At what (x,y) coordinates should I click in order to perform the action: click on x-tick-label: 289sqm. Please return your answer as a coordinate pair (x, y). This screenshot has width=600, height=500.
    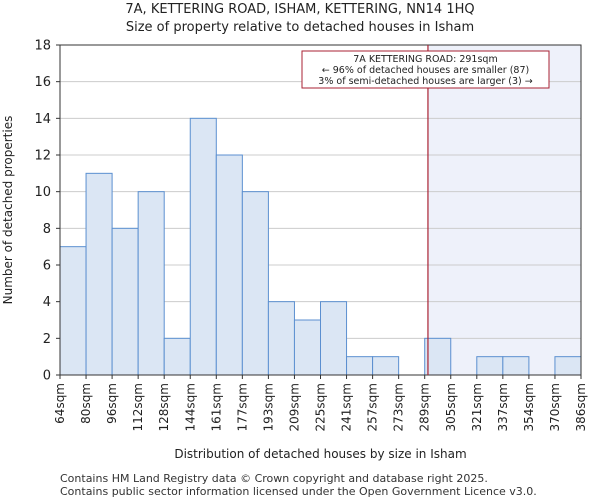
    Looking at the image, I should click on (425, 407).